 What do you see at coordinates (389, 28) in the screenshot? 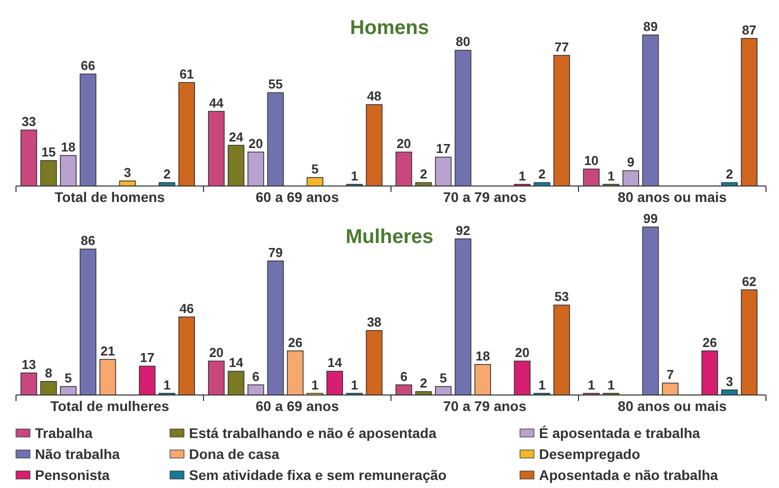
I see `chart-title: Homens` at bounding box center [389, 28].